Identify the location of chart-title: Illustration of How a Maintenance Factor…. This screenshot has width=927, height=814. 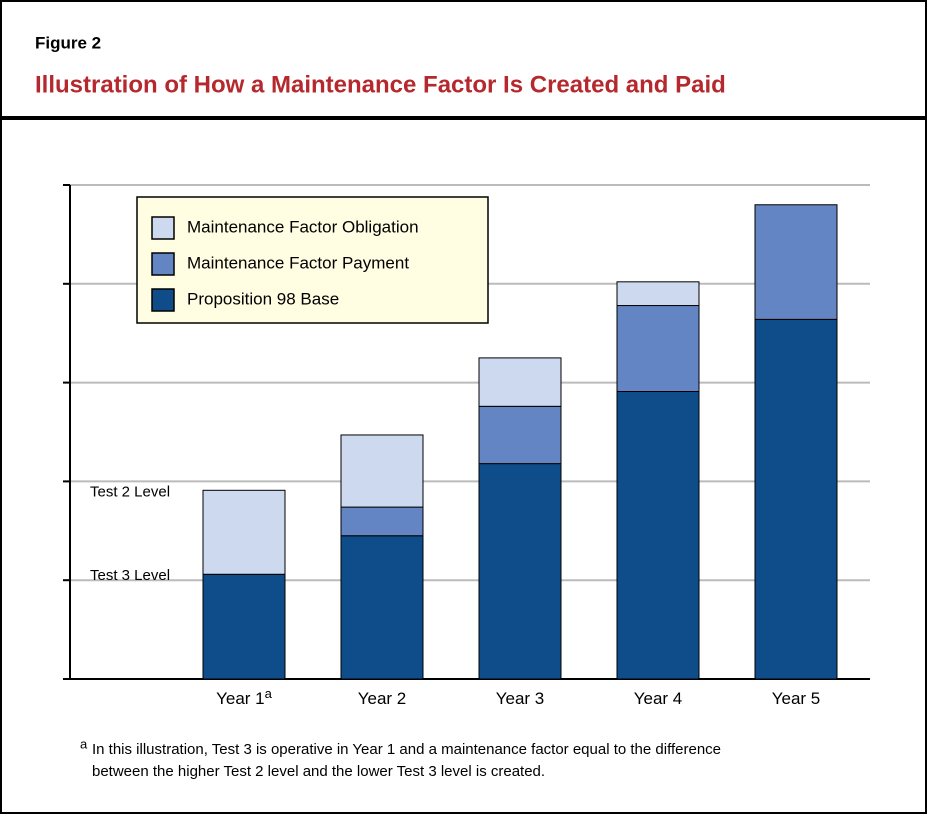
(380, 84).